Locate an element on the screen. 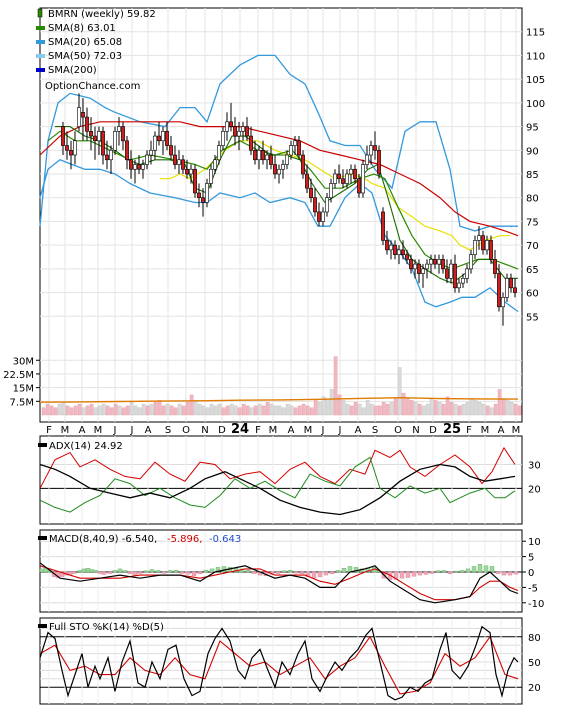 The width and height of the screenshot is (566, 706). macd-signal-value: -5.896, is located at coordinates (184, 539).